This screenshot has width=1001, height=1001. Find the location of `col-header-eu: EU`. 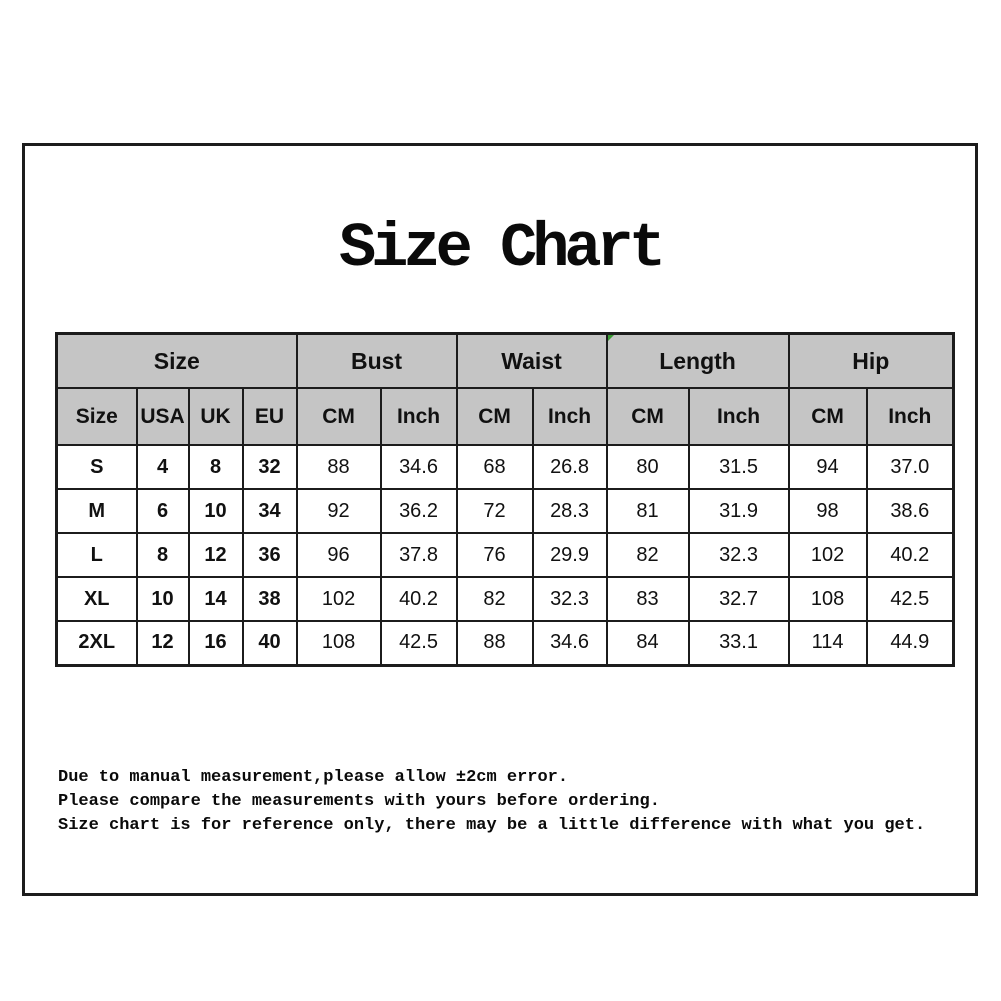

col-header-eu: EU is located at coordinates (269, 416).